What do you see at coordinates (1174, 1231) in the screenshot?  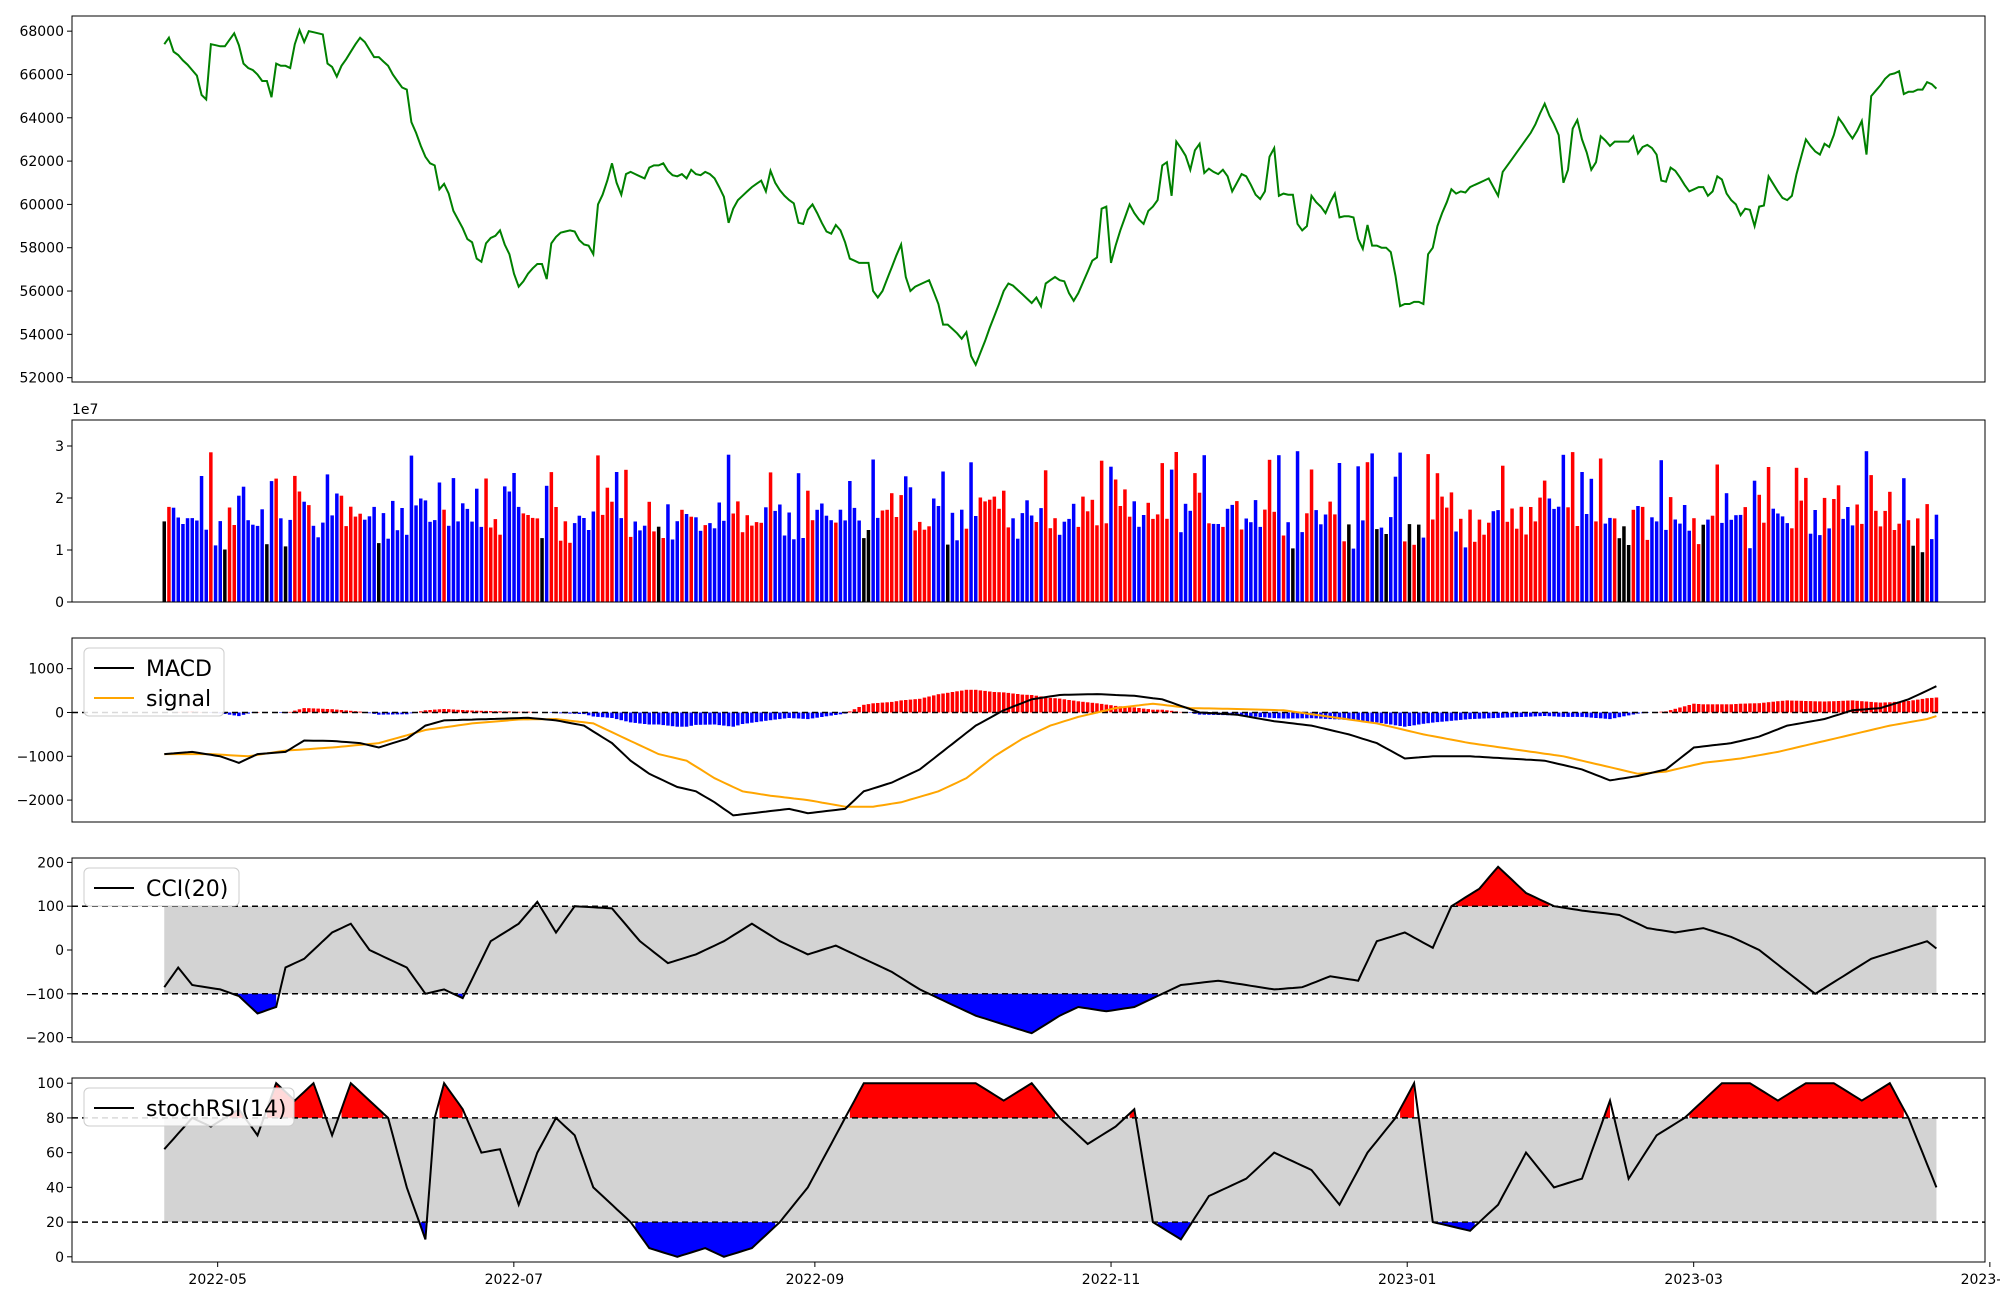 I see `stochrsi-oversold-fill` at bounding box center [1174, 1231].